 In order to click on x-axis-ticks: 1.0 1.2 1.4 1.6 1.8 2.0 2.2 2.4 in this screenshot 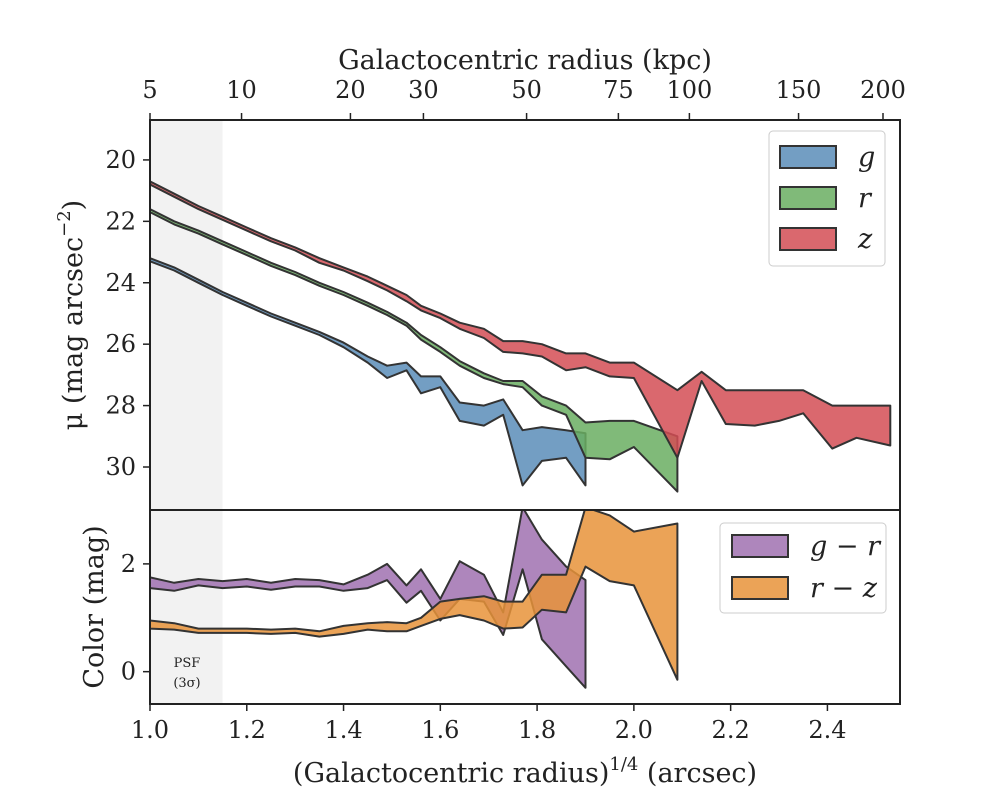, I will do `click(489, 724)`.